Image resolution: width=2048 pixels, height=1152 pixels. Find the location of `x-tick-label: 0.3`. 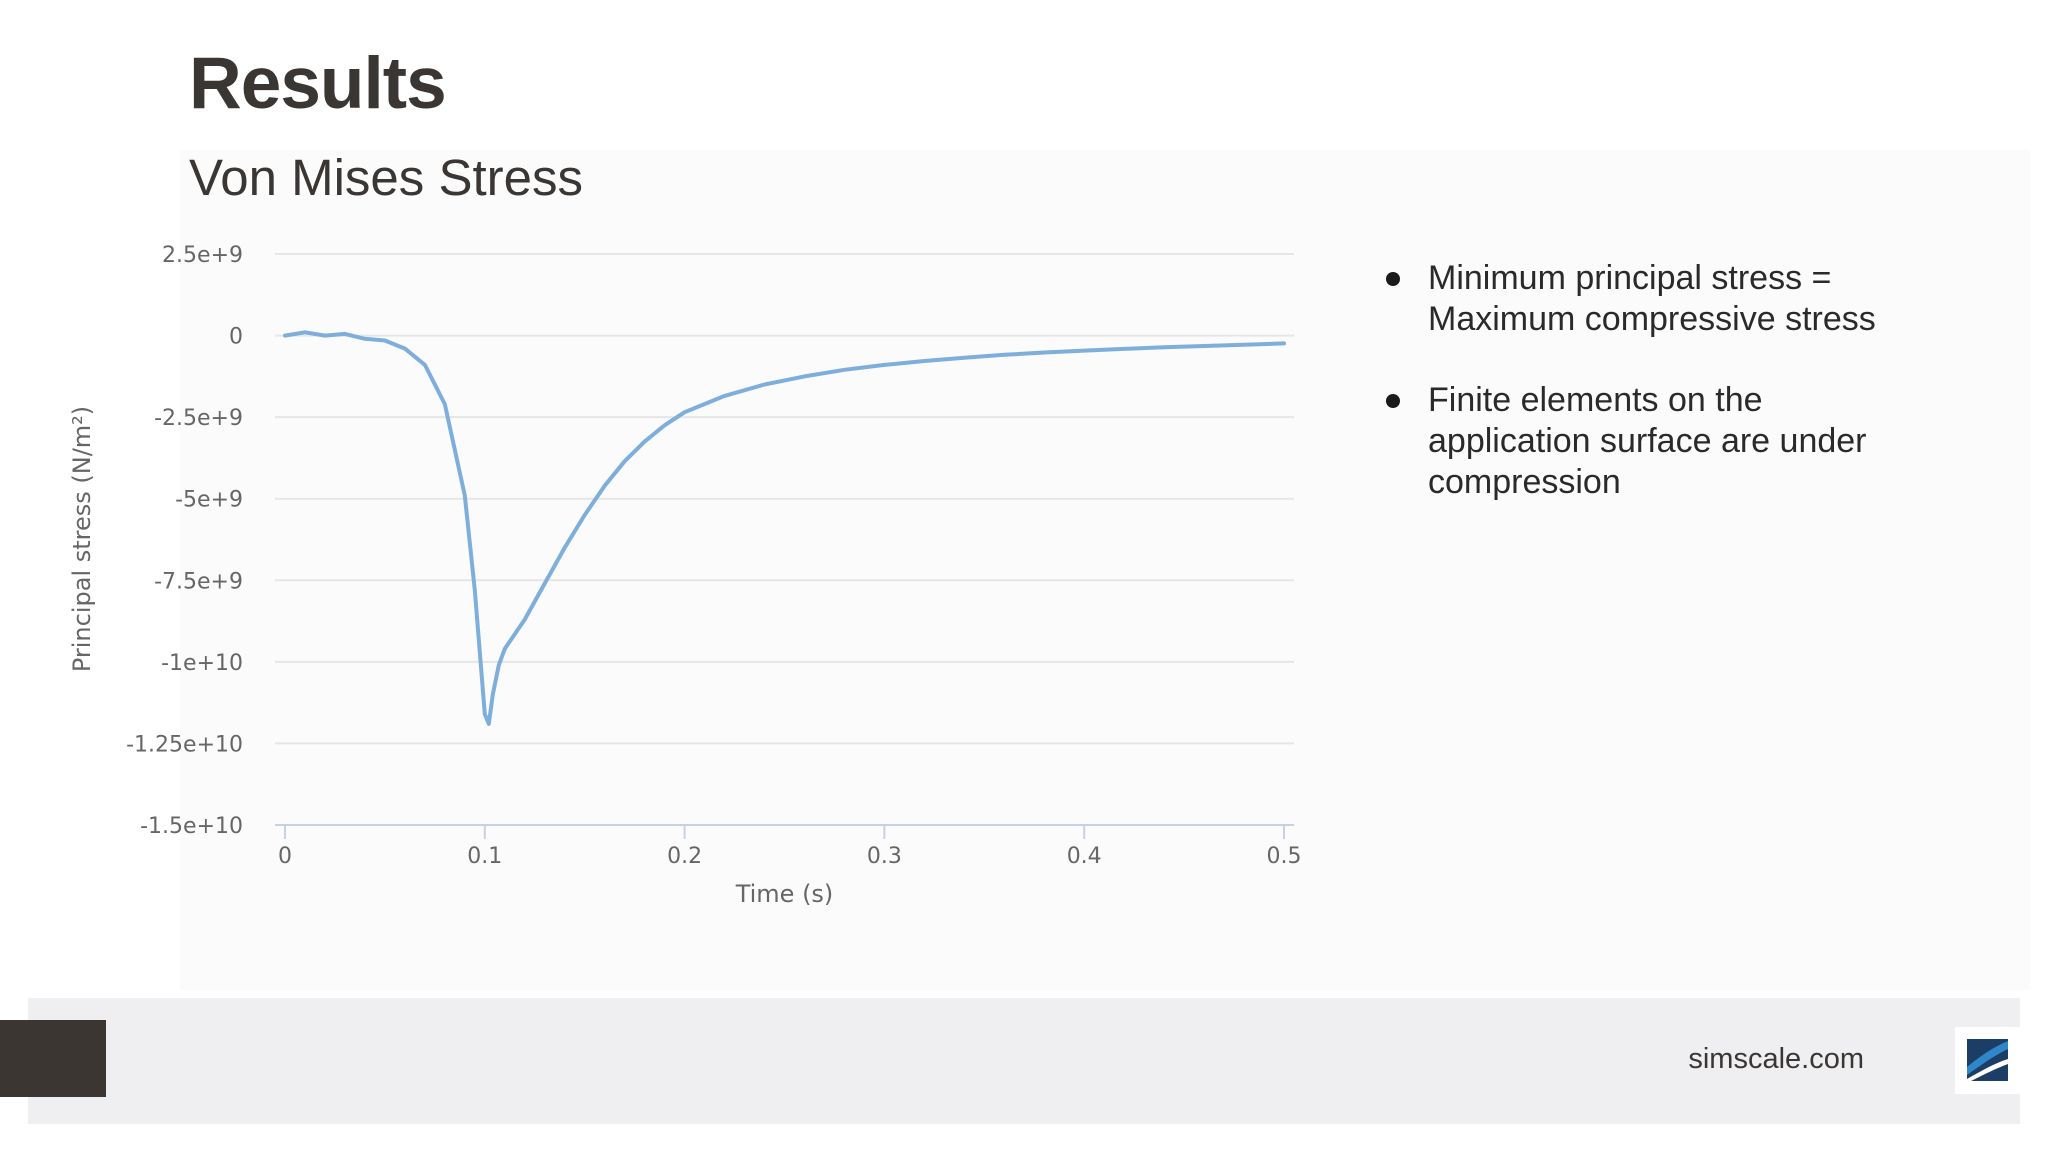

x-tick-label: 0.3 is located at coordinates (884, 856).